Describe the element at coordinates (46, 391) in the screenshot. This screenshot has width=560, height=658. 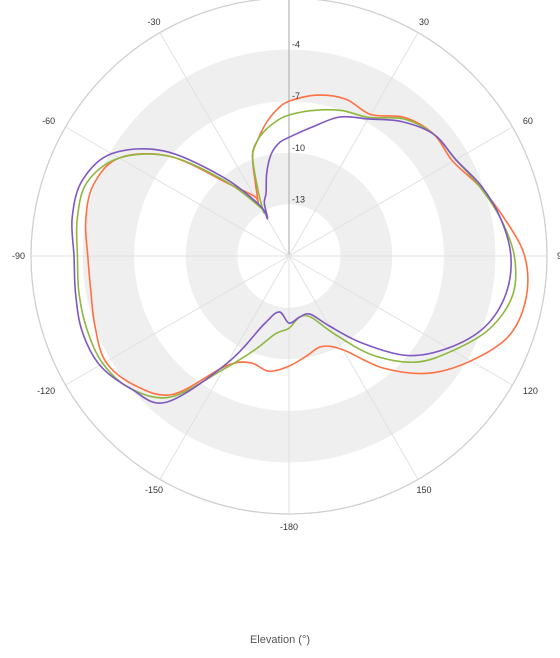
I see `angle-tick-label: -120` at that location.